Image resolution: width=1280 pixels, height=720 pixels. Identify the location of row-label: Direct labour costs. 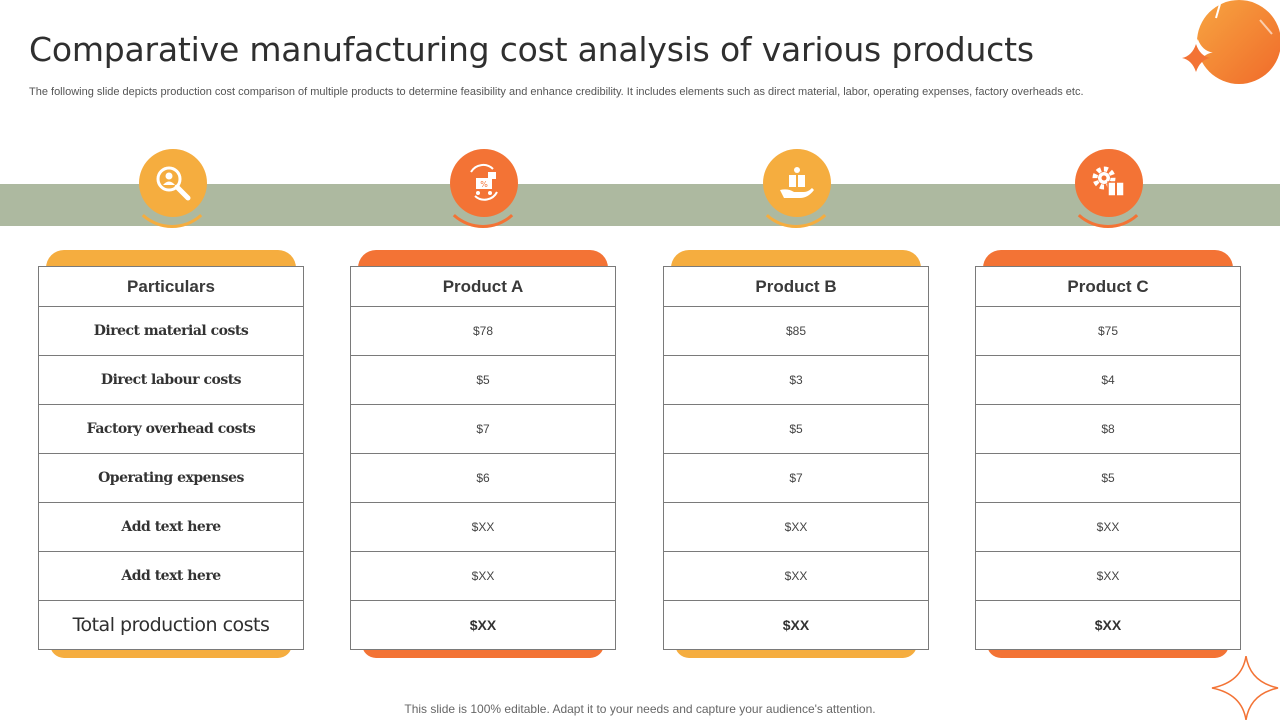
(171, 380).